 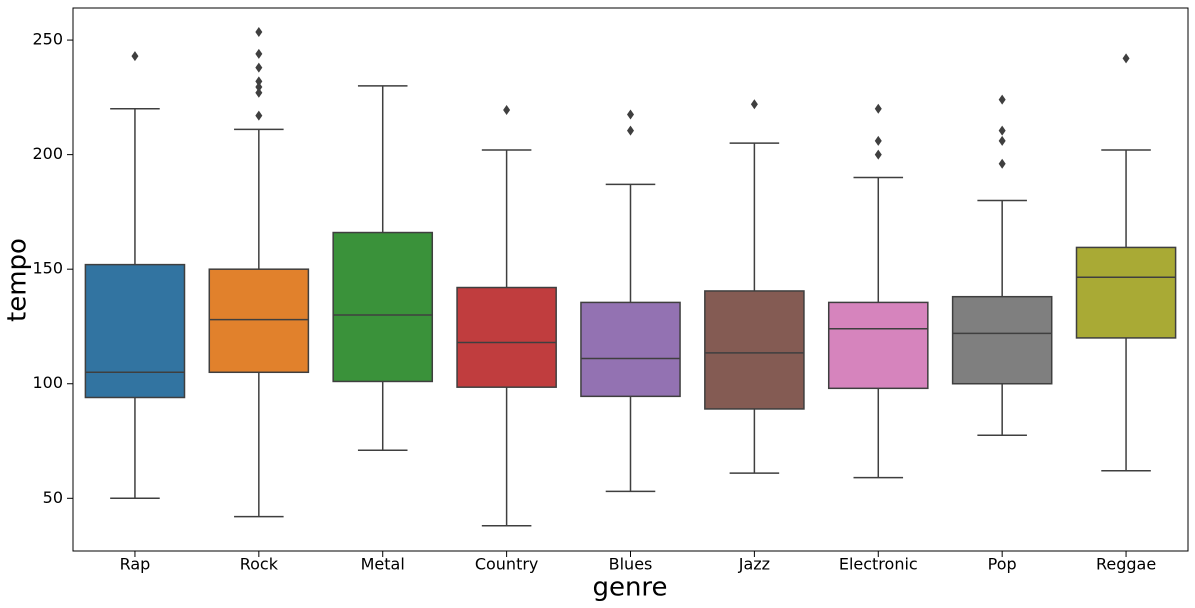 I want to click on y-tick-label: 100, so click(x=47, y=382).